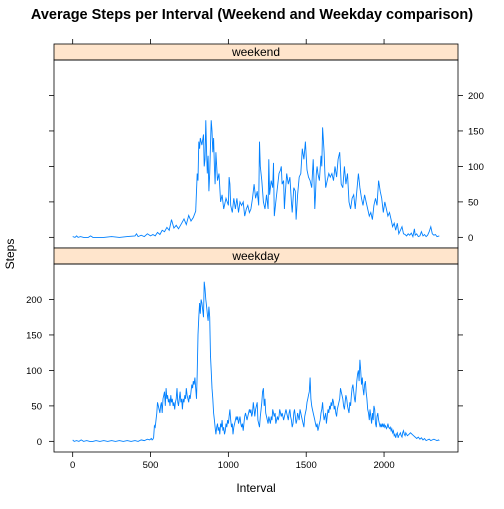 The image size is (504, 509). Describe the element at coordinates (383, 465) in the screenshot. I see `x-tick-label: 2000` at that location.